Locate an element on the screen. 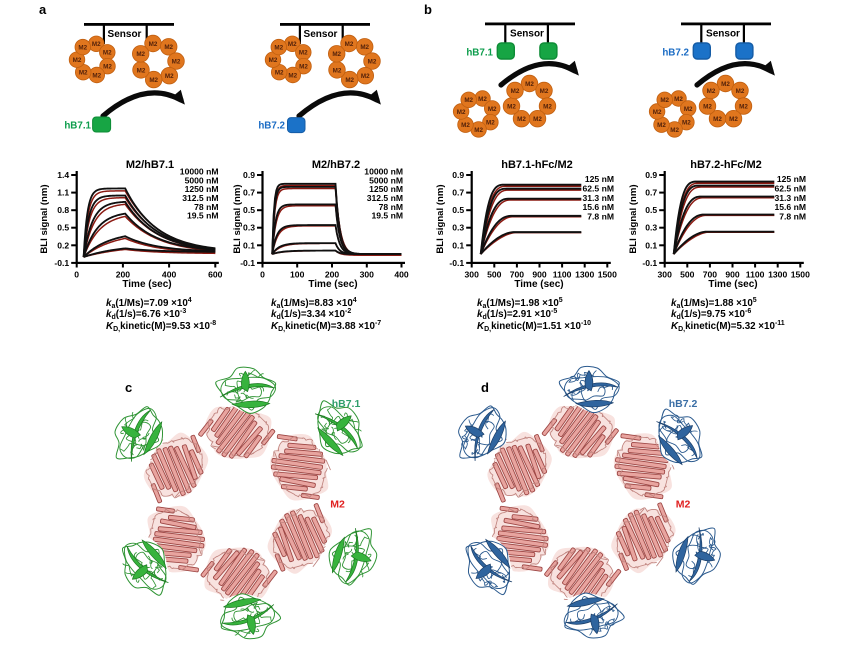 The image size is (865, 650). svg-text: 600 is located at coordinates (215, 275).